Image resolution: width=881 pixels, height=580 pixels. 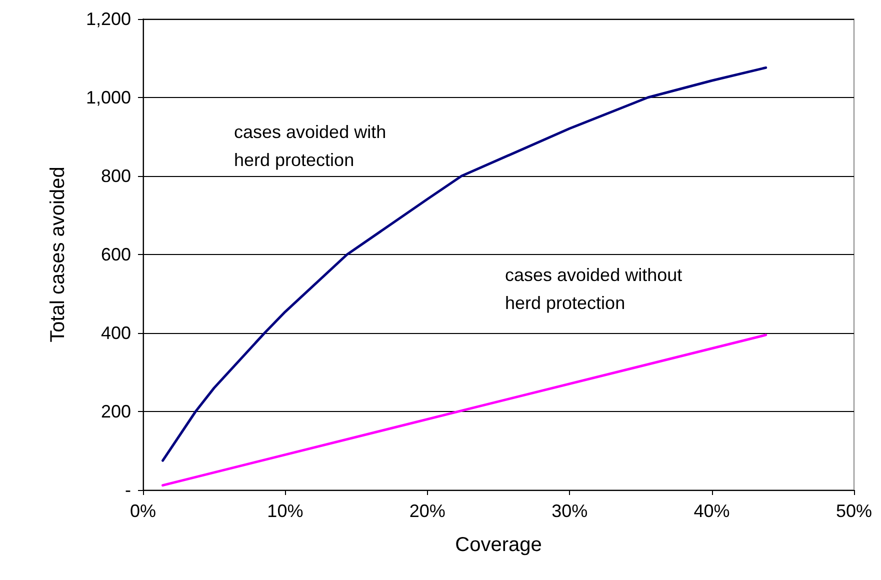 I want to click on y-tick-label: 400, so click(x=115, y=333).